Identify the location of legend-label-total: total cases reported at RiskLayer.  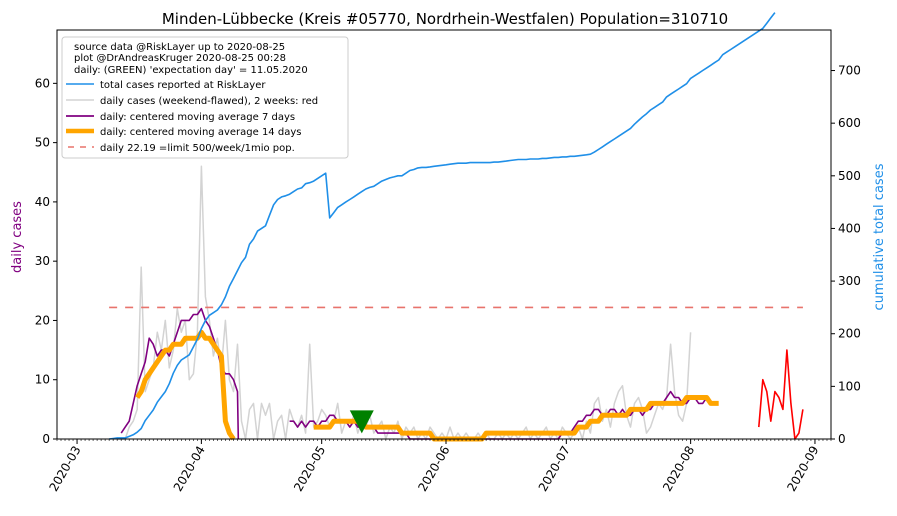
(183, 85).